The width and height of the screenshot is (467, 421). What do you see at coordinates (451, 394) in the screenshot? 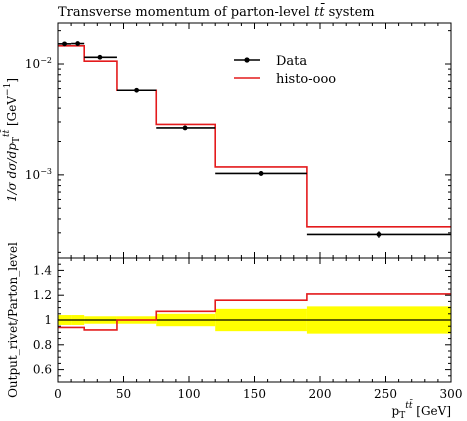
I see `x-tick-label: 300` at bounding box center [451, 394].